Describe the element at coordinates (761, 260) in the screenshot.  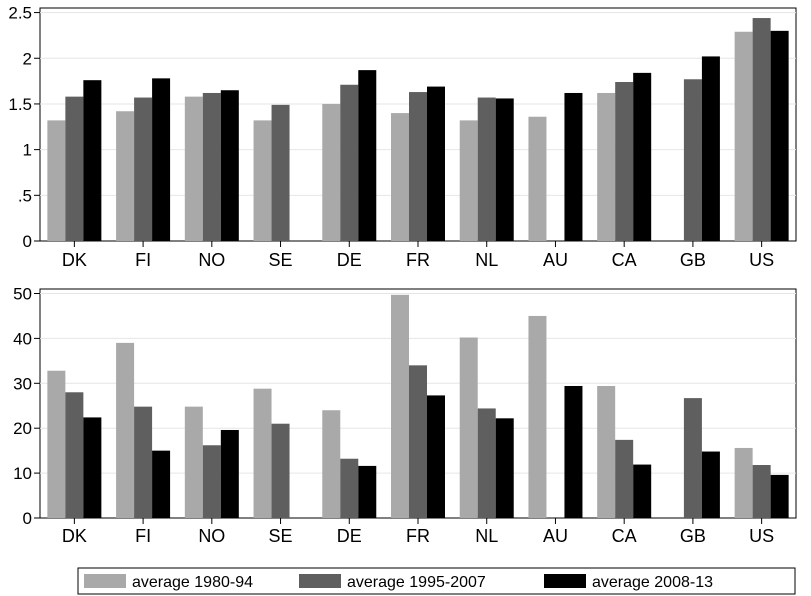
I see `category-label-us: US` at that location.